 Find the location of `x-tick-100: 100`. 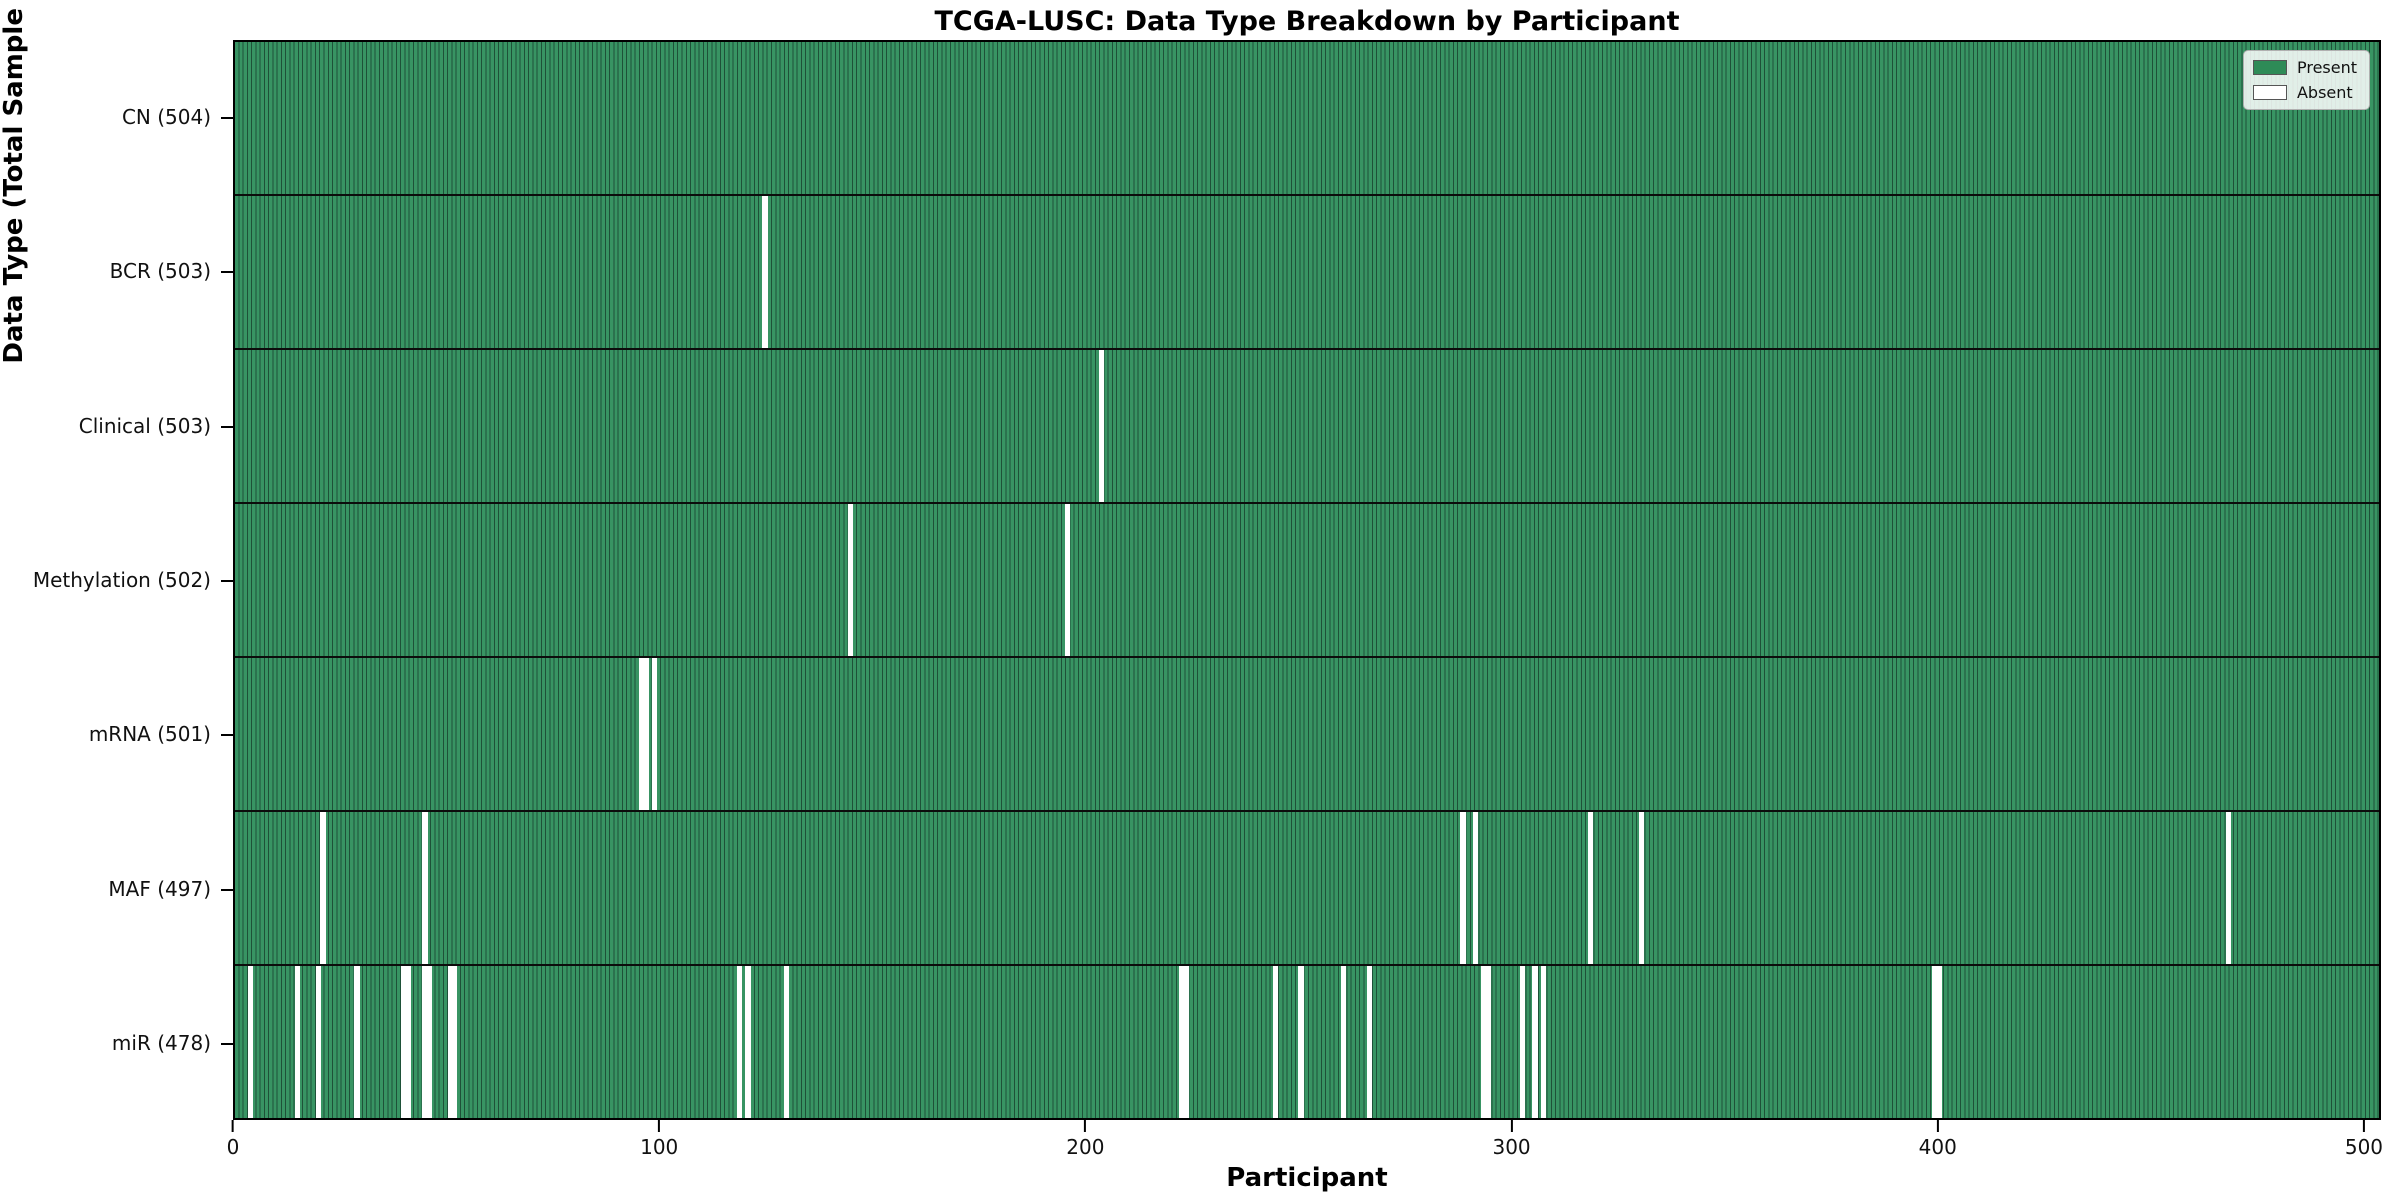

x-tick-100: 100 is located at coordinates (659, 1139).